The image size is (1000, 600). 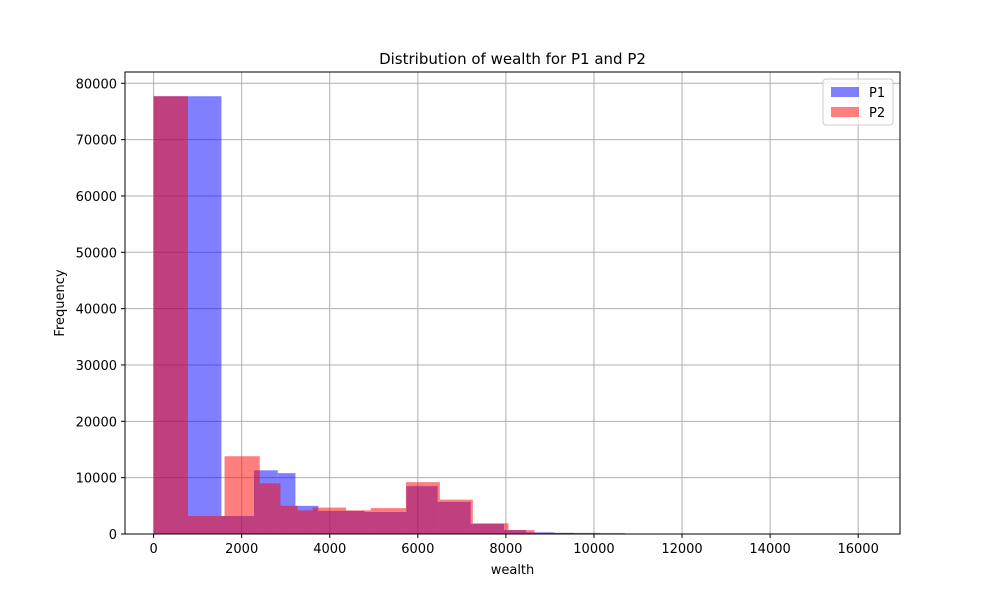 What do you see at coordinates (877, 113) in the screenshot?
I see `legend-label-p2: P2` at bounding box center [877, 113].